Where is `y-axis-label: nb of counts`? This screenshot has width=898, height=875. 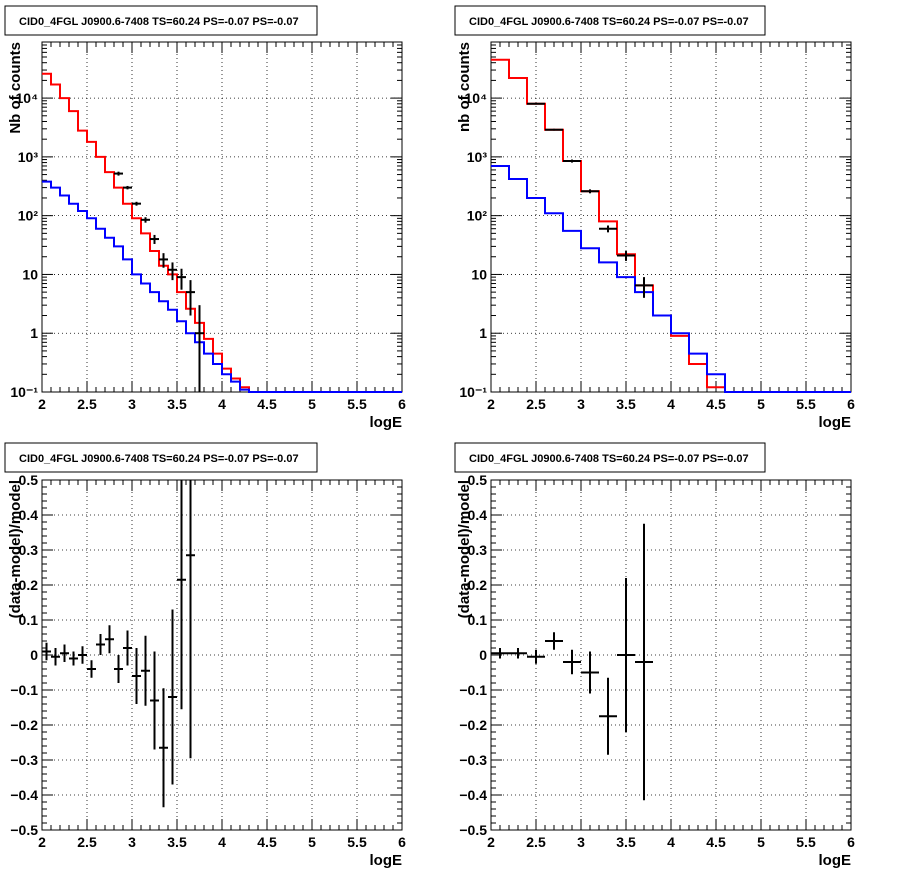
y-axis-label: nb of counts is located at coordinates (464, 87).